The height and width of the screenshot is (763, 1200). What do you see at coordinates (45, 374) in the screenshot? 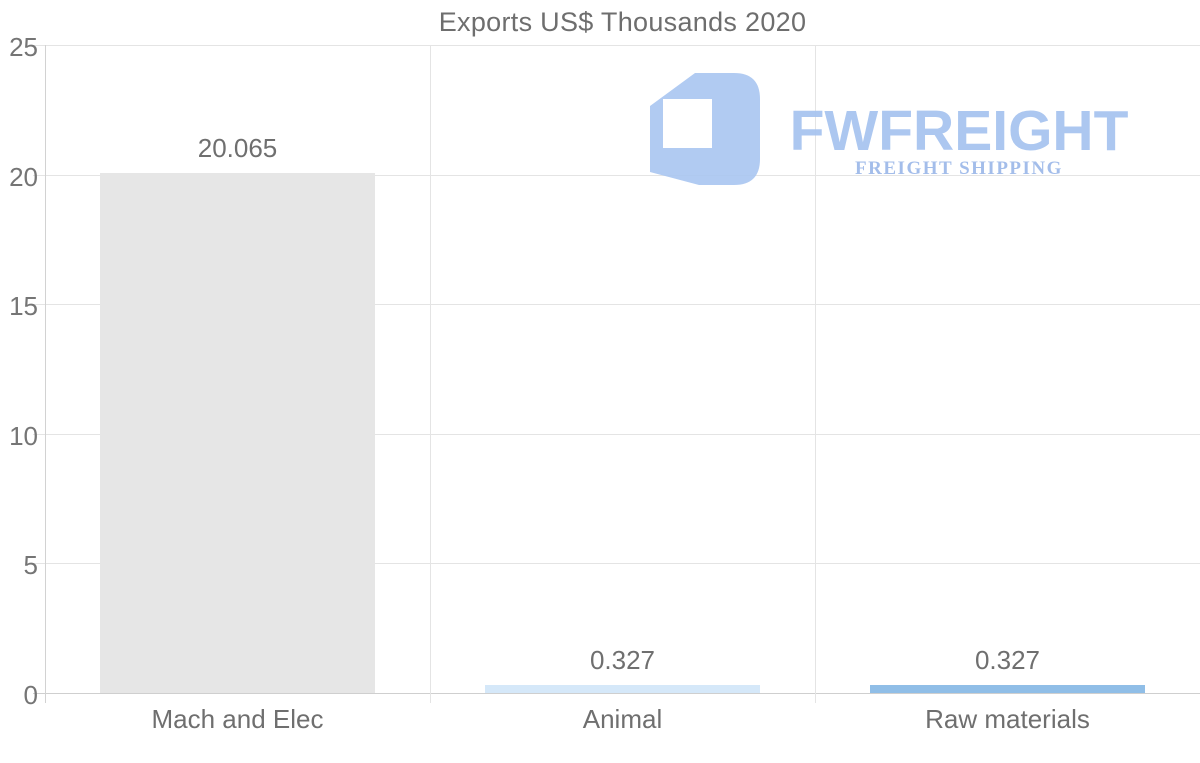
I see `y-axis-line` at bounding box center [45, 374].